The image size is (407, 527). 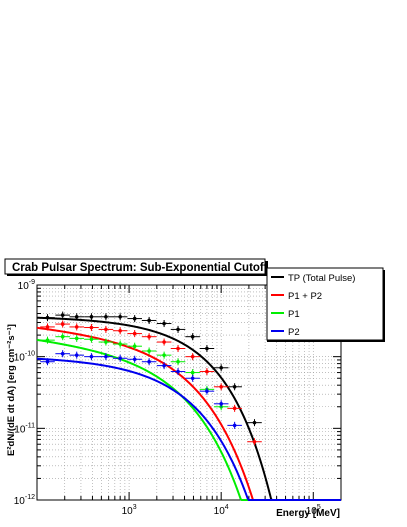 What do you see at coordinates (294, 332) in the screenshot?
I see `legend-label: P2` at bounding box center [294, 332].